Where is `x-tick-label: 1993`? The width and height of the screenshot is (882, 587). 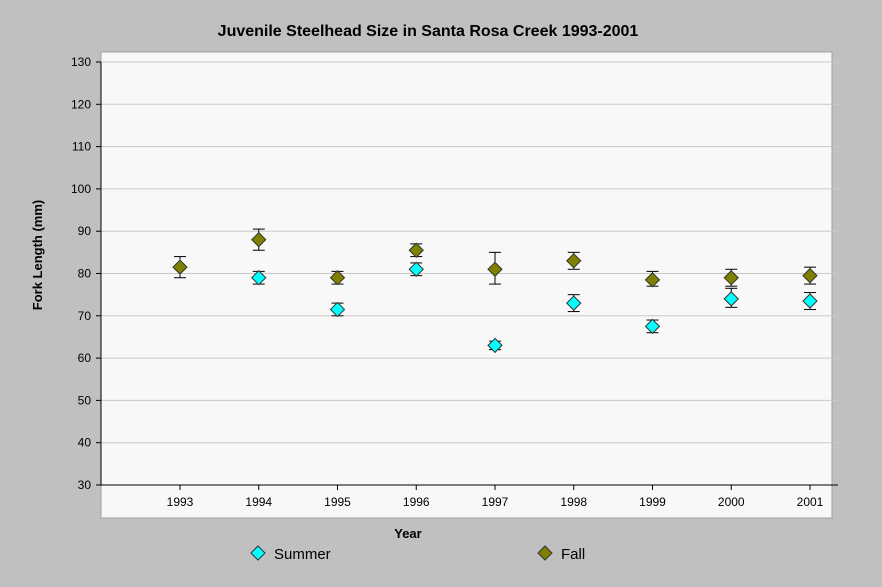
x-tick-label: 1993 is located at coordinates (180, 502).